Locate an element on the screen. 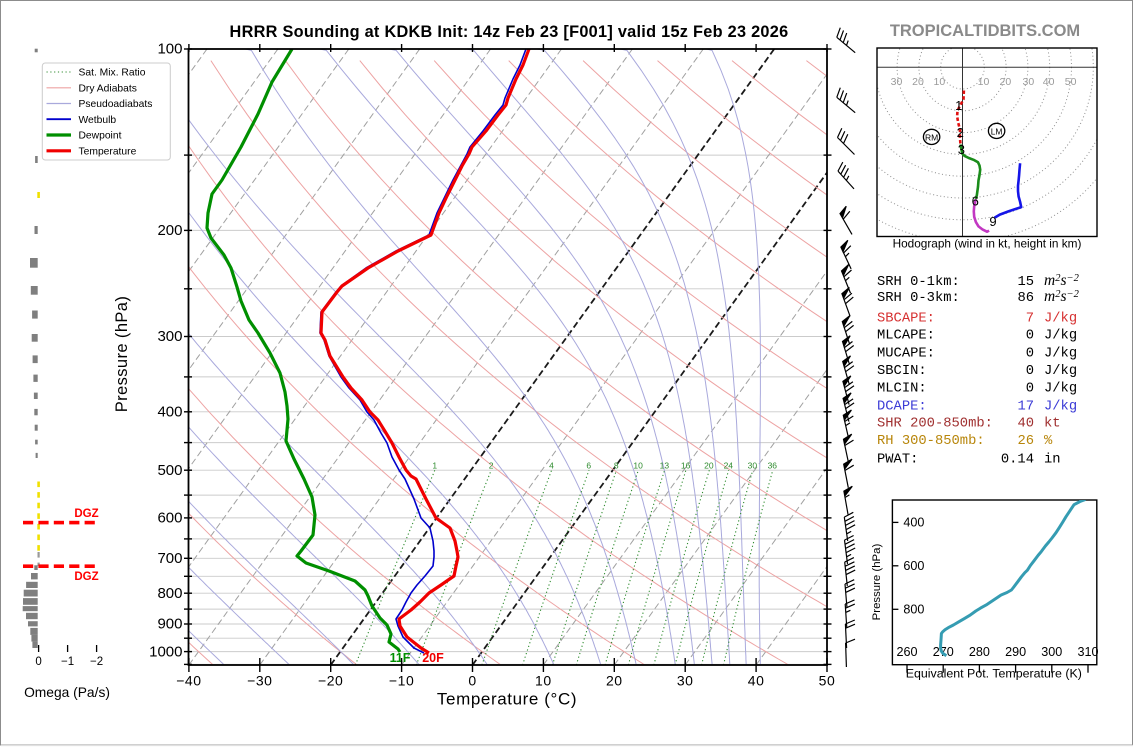 The width and height of the screenshot is (1134, 753). svg-text: 15 is located at coordinates (1025, 282).